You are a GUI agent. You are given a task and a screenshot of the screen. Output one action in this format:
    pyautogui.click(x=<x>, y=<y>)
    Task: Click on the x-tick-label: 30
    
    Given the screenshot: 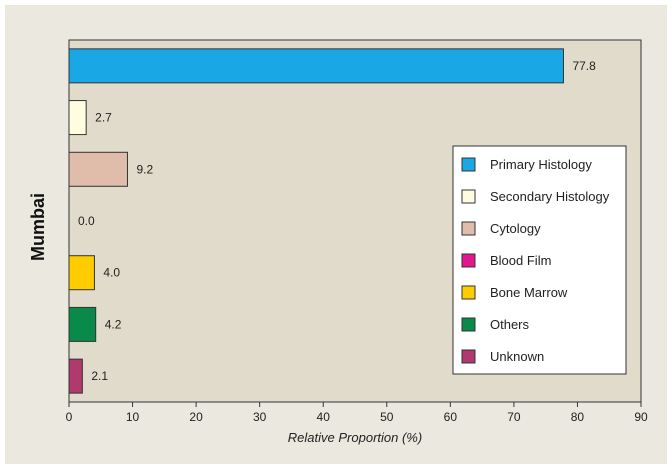 What is the action you would take?
    pyautogui.click(x=260, y=417)
    